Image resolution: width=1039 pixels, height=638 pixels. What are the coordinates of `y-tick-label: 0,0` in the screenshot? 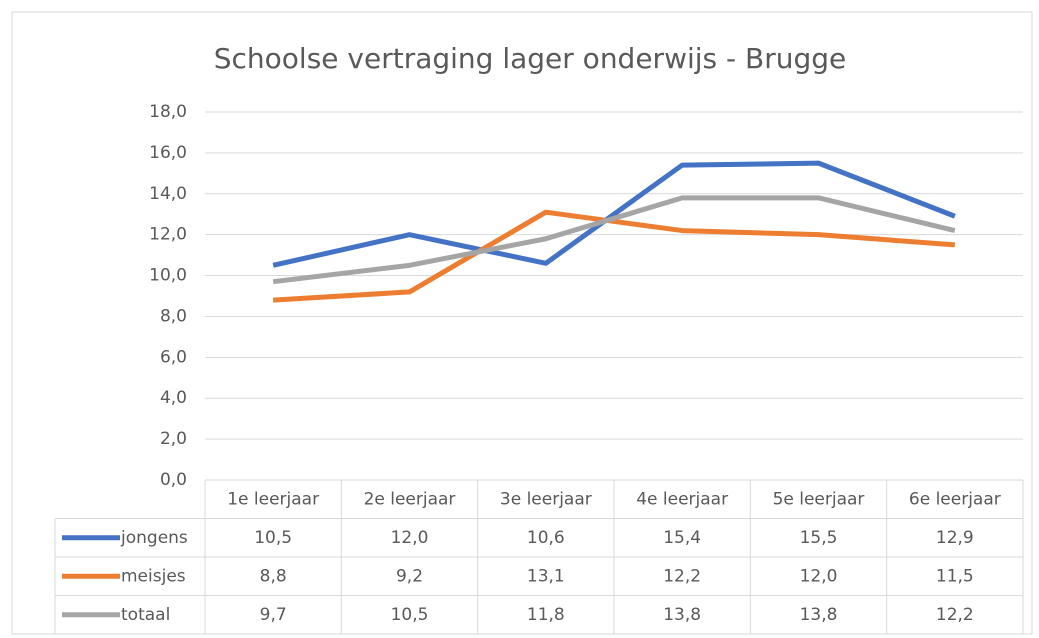 It's located at (173, 480).